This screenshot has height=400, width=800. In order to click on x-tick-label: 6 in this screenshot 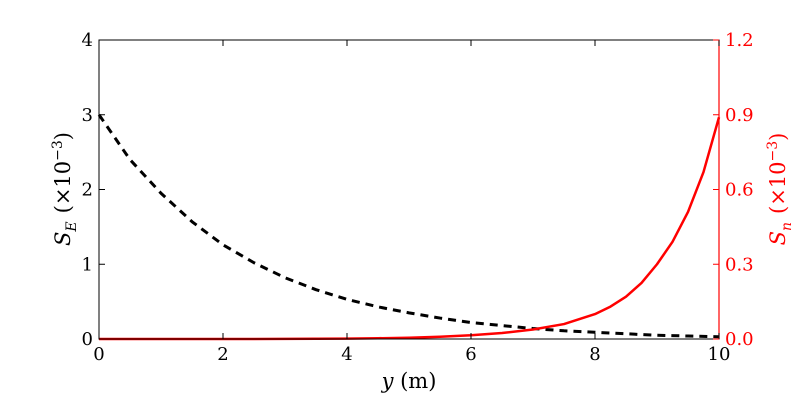, I will do `click(470, 354)`.